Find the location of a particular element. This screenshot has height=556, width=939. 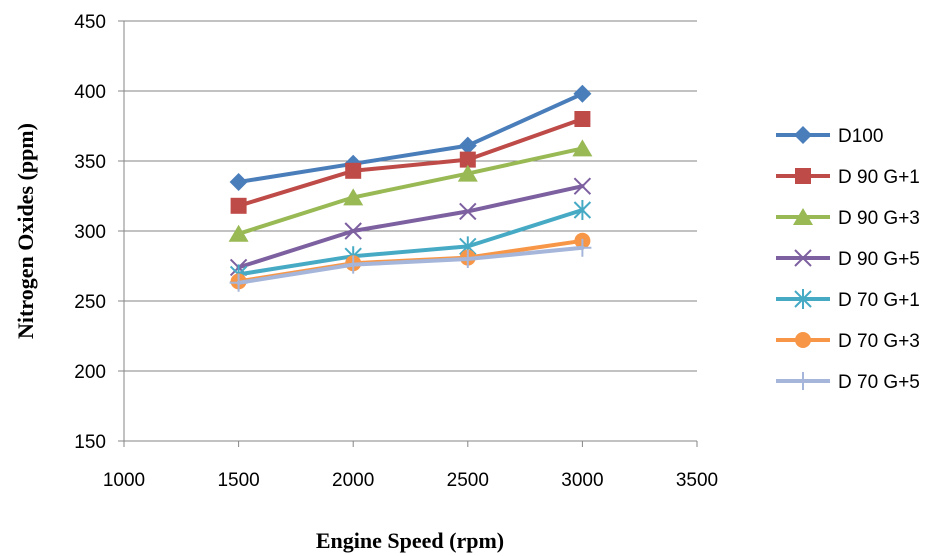

y-tick-label: 400 is located at coordinates (90, 92).